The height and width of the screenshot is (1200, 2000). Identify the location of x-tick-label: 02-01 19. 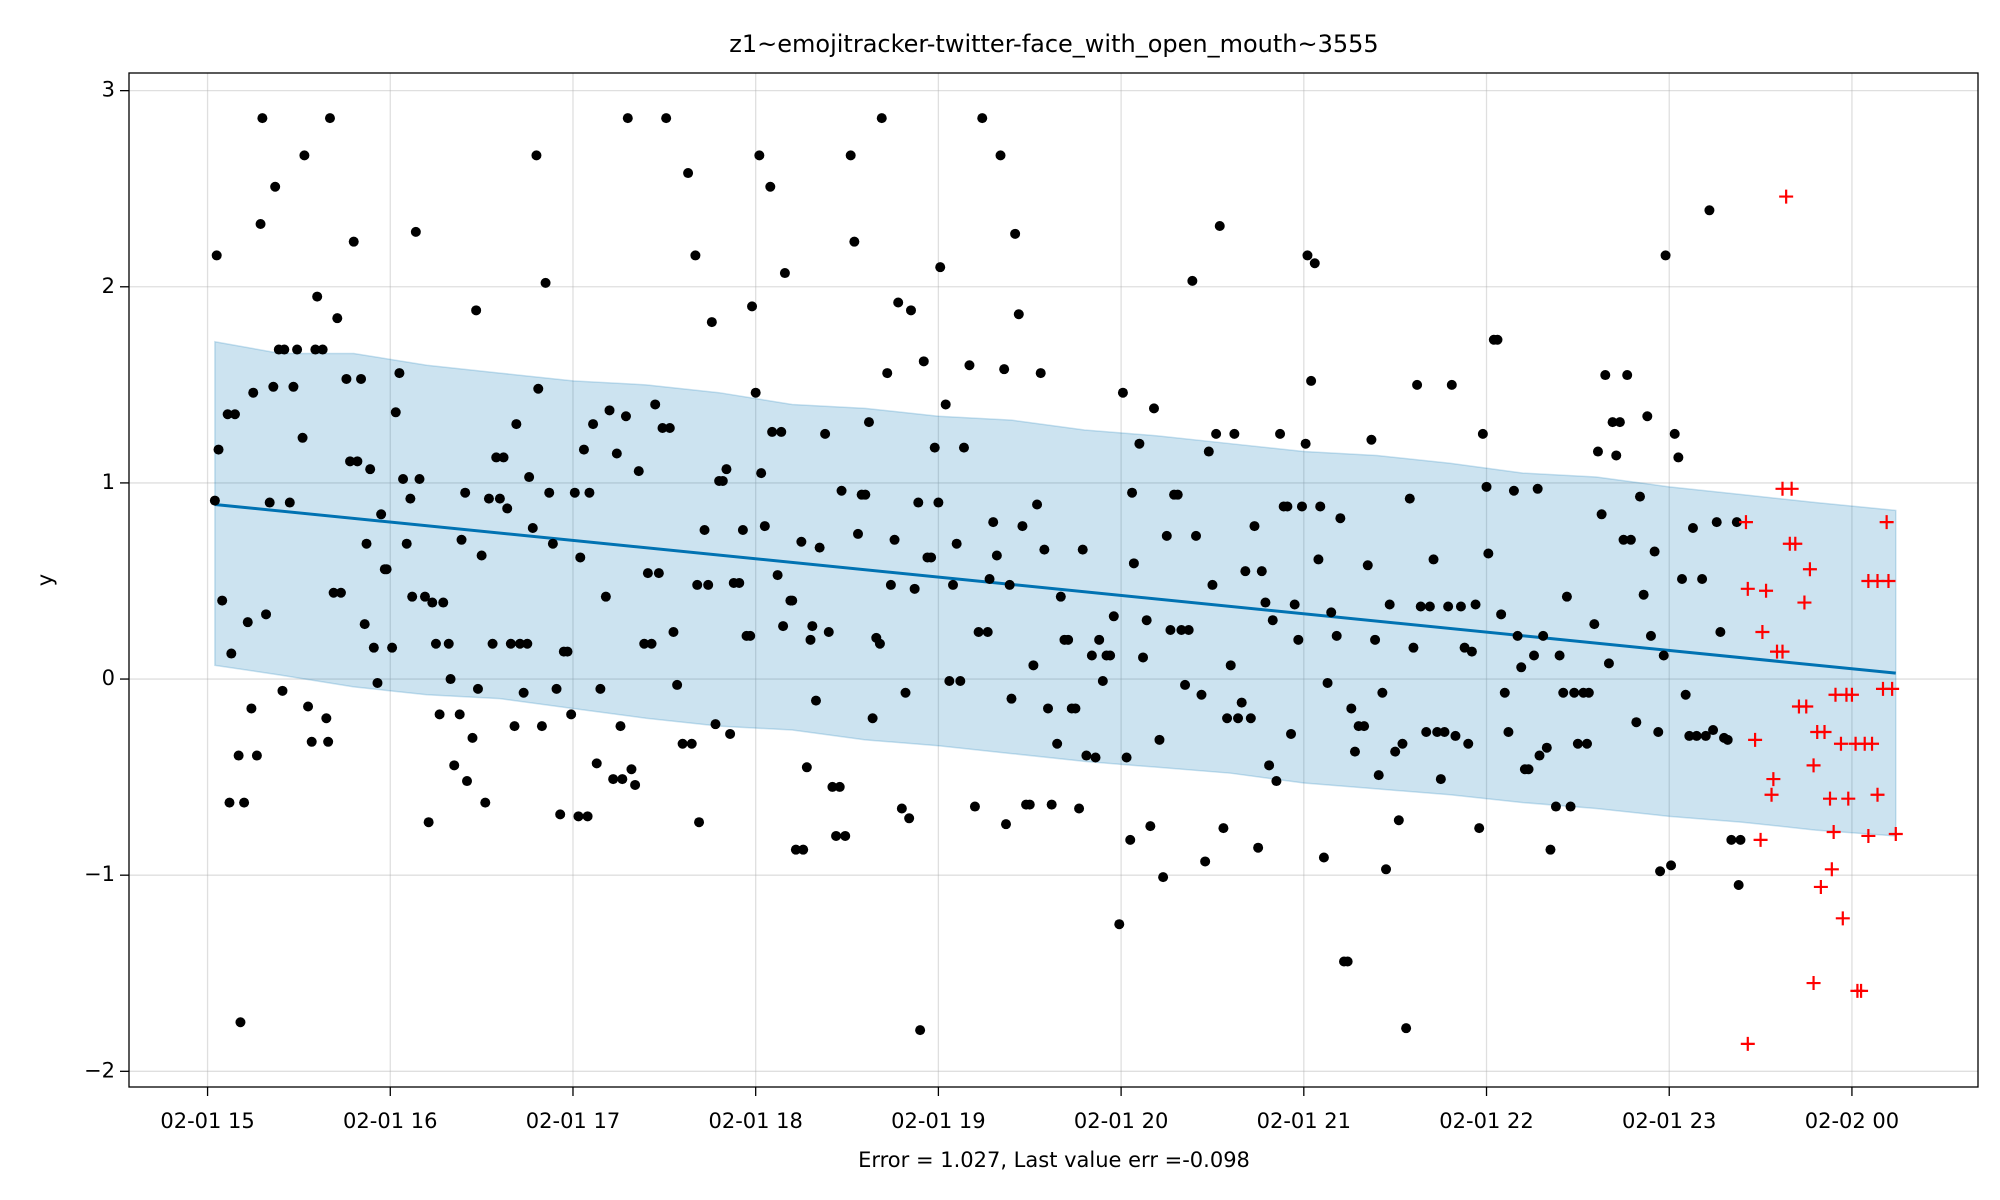
(938, 1121).